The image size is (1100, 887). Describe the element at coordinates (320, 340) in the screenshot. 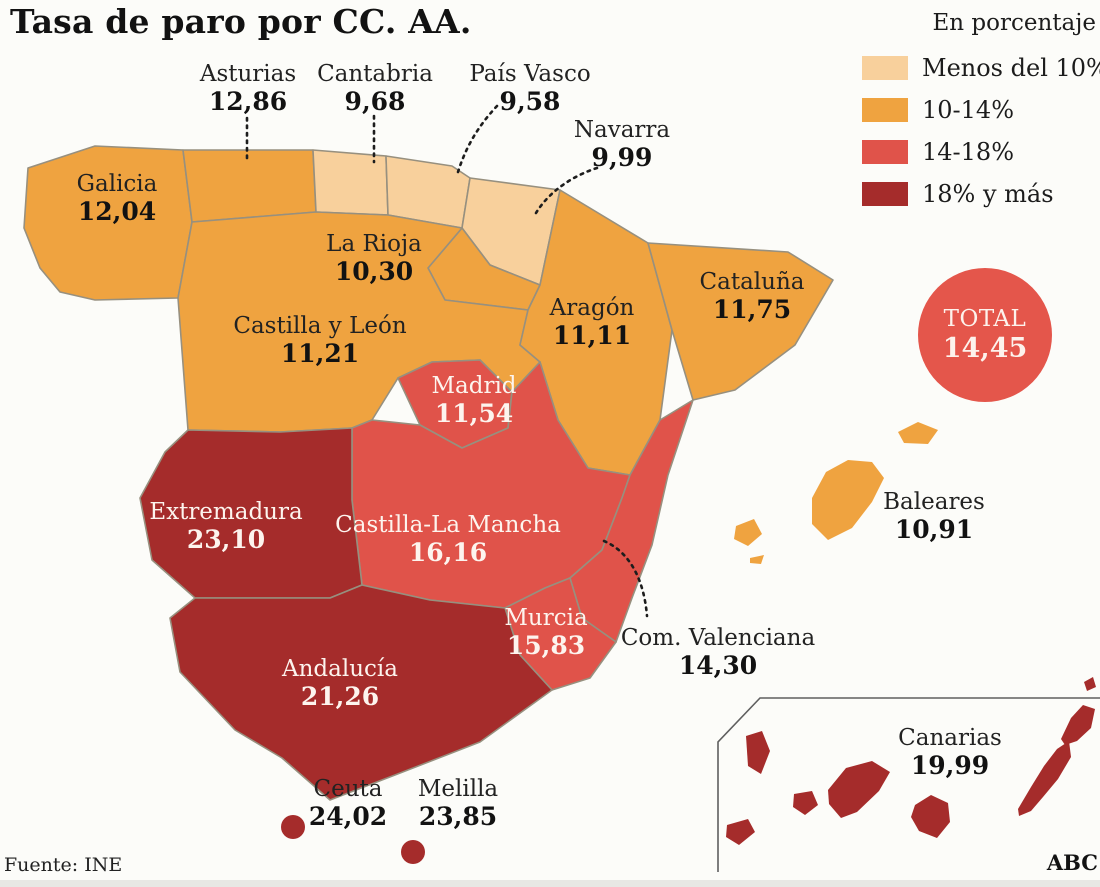

I see `label-castilla-y-leon: Castilla y León 11,21` at that location.